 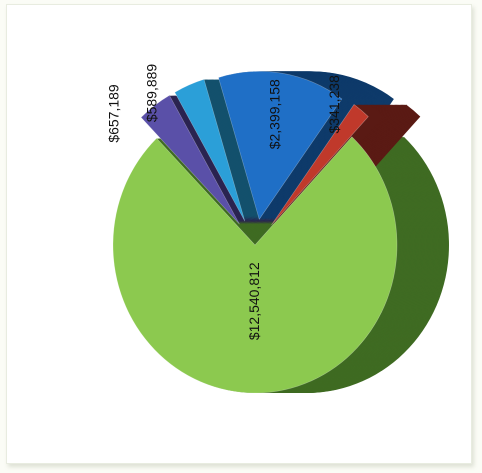 I want to click on pie-data-label: $2,399,158, so click(x=275, y=114).